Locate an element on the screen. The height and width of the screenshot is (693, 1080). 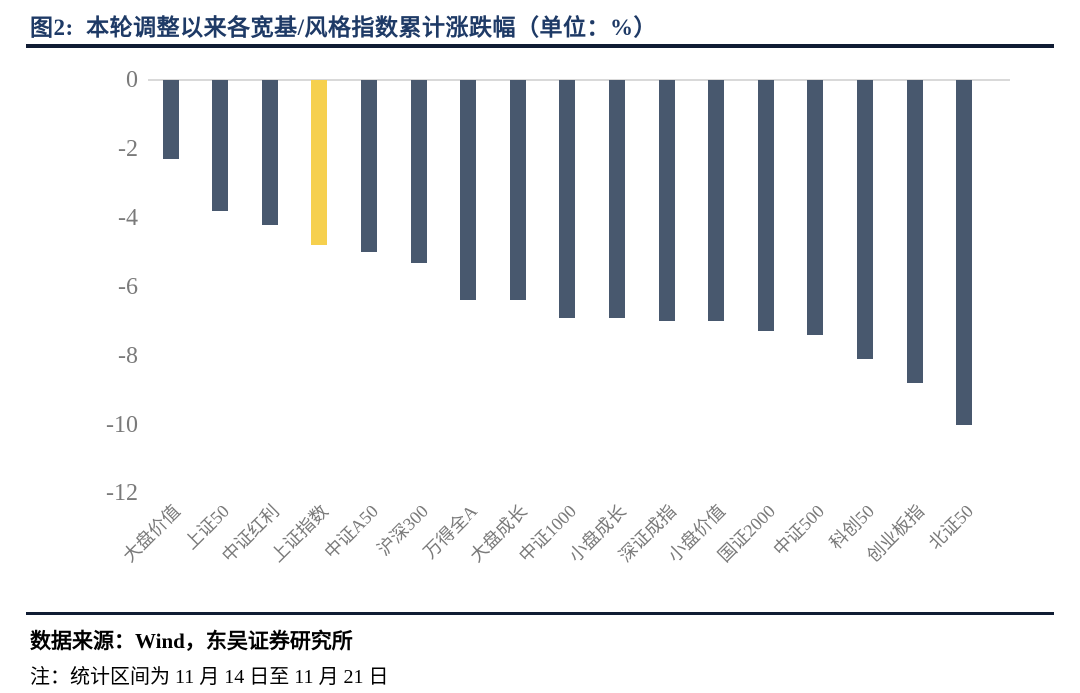
y-axis-tick-label: -6 is located at coordinates (128, 286).